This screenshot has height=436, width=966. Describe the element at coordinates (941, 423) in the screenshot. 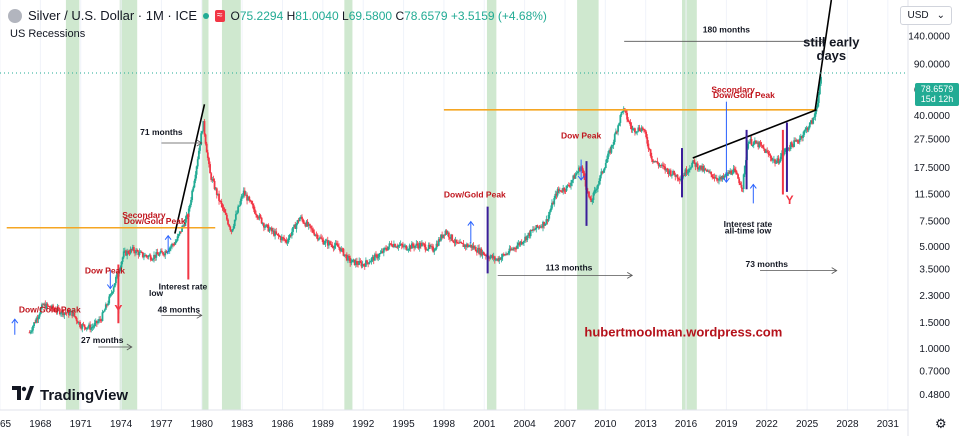

I see `gear-icon: ⚙` at that location.